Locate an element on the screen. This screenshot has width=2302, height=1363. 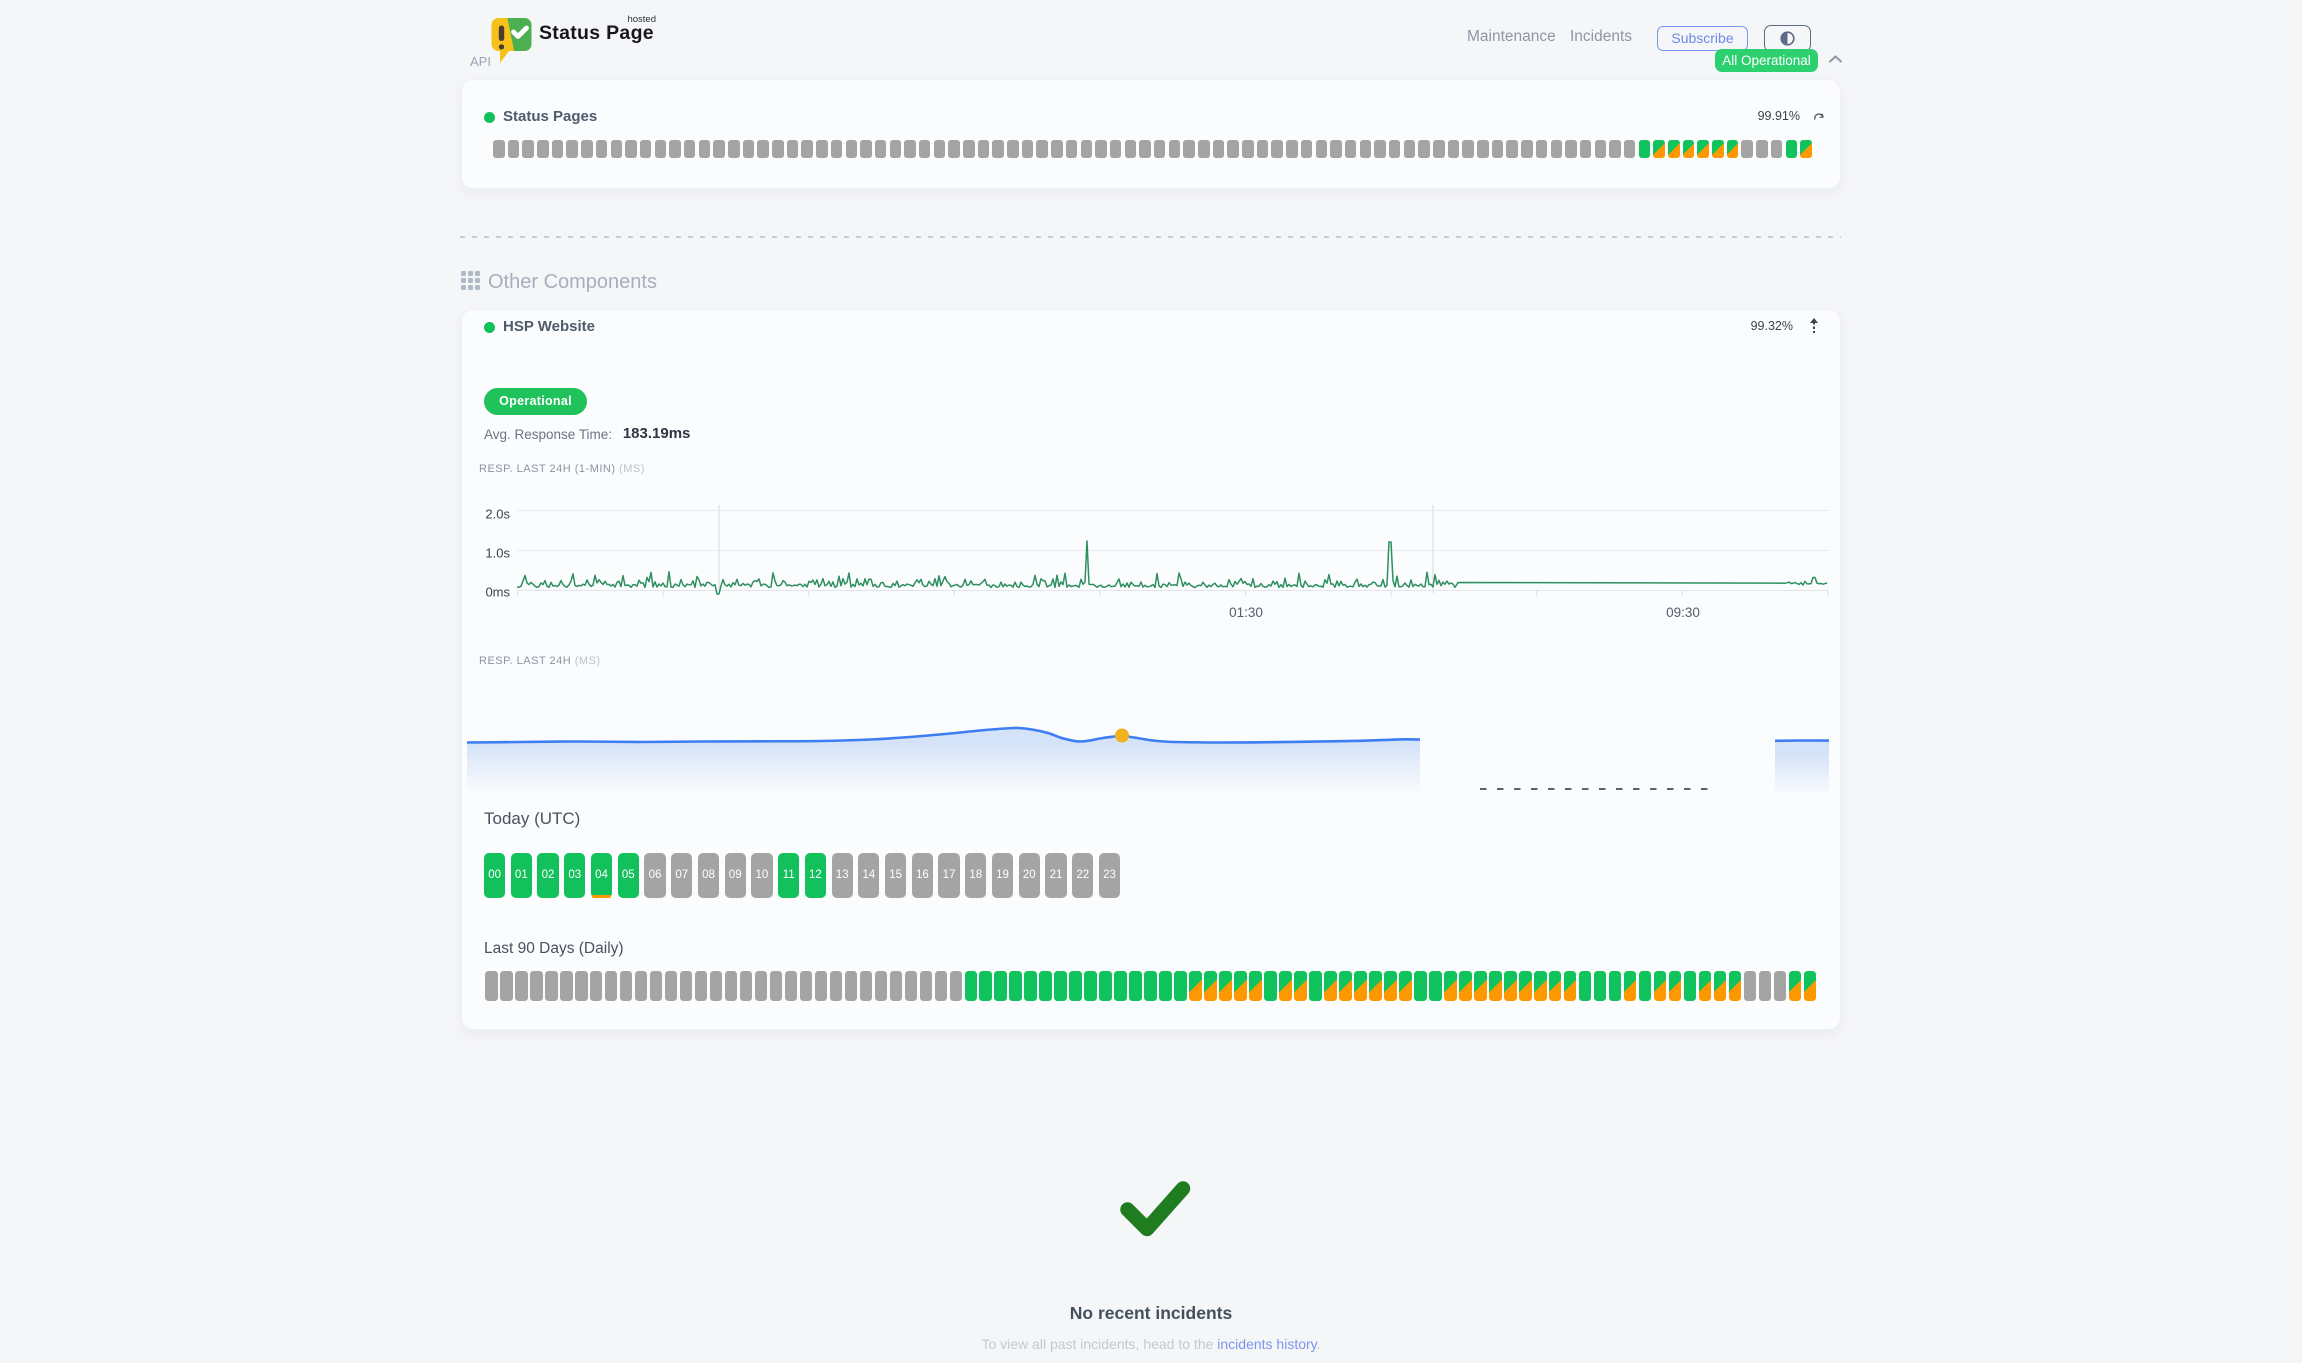
svg-text: 1.0s is located at coordinates (497, 553).